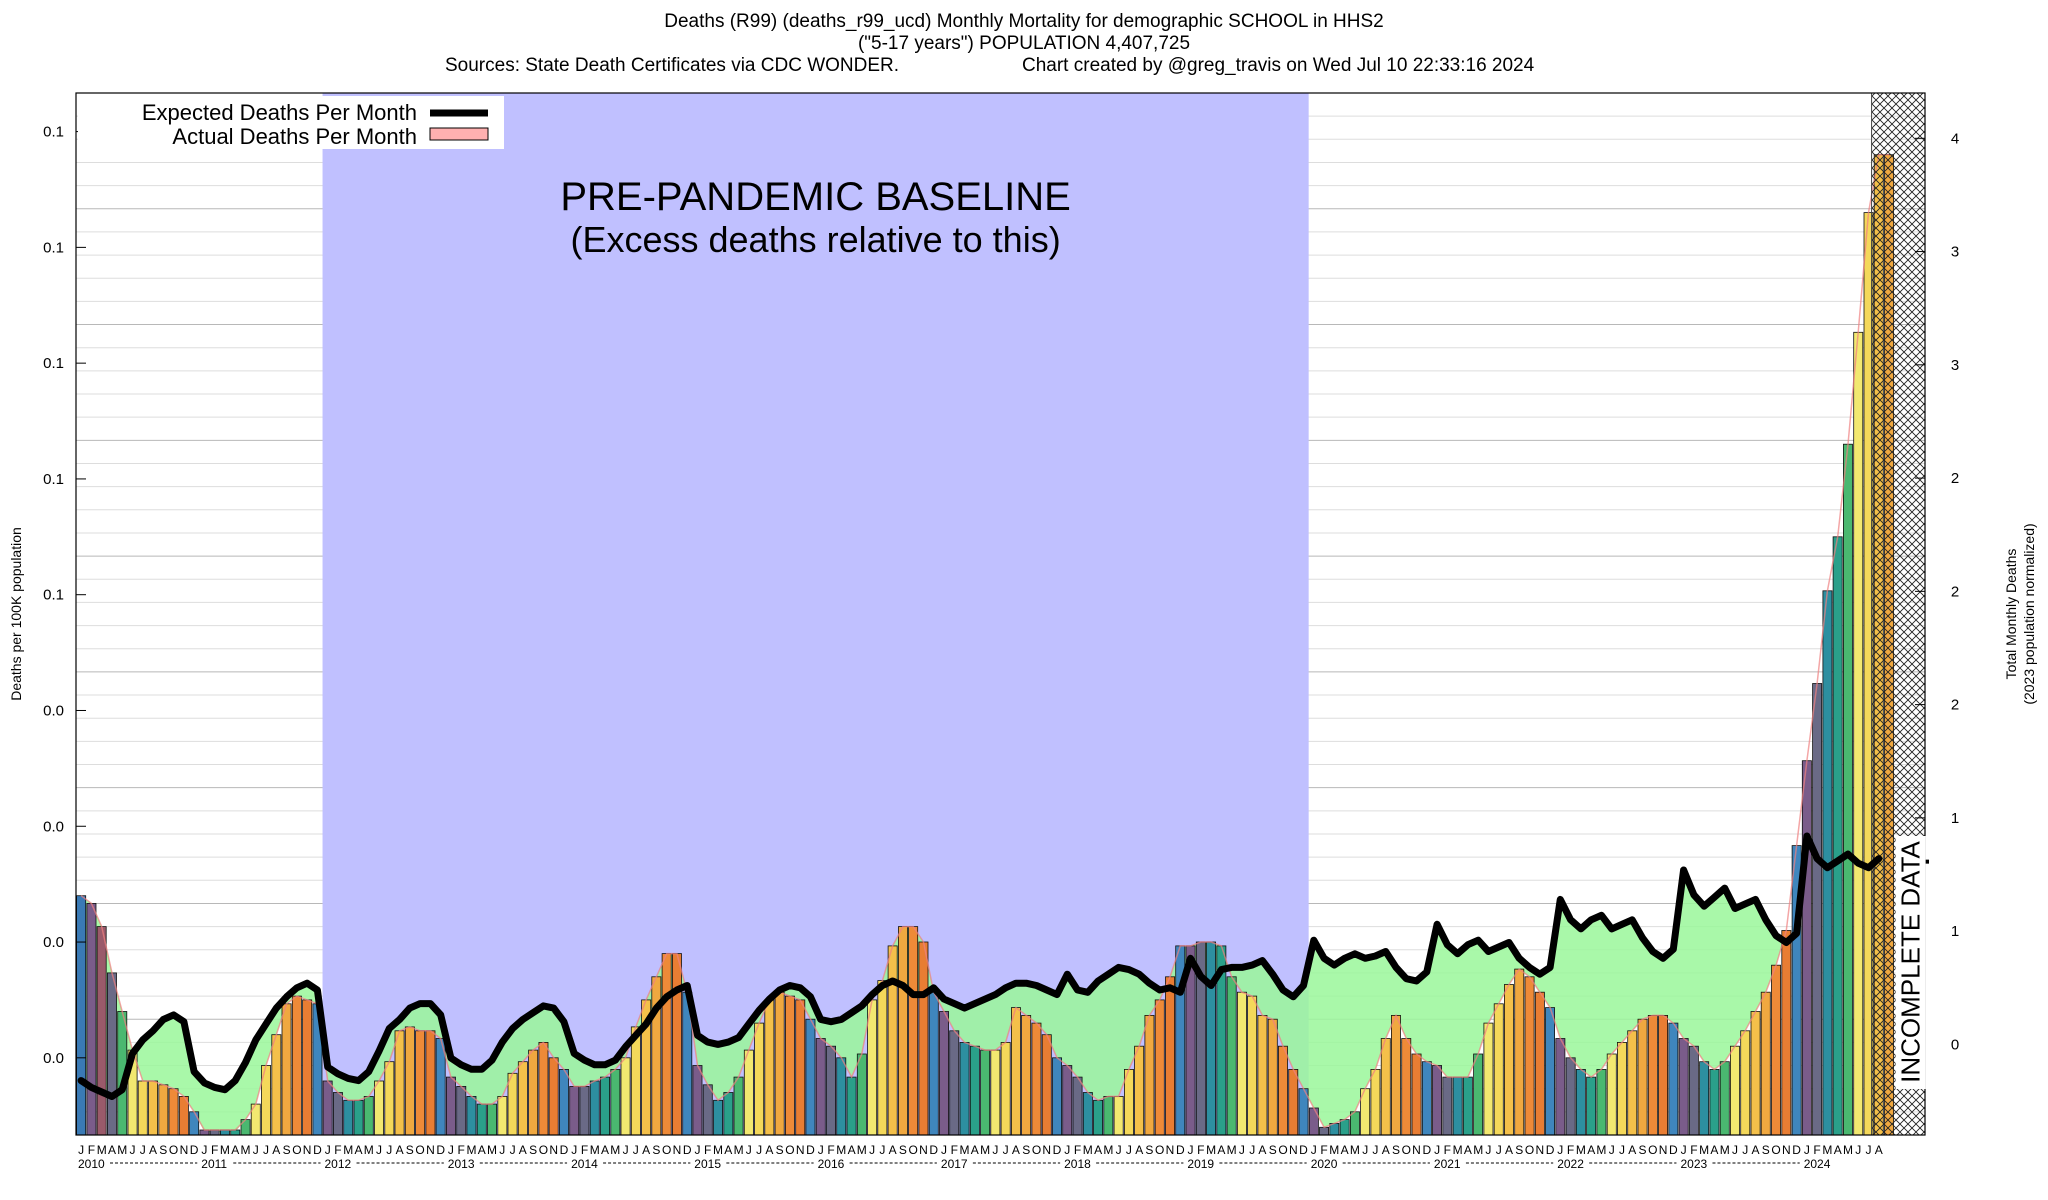  What do you see at coordinates (1817, 1164) in the screenshot?
I see `year-label: 2024` at bounding box center [1817, 1164].